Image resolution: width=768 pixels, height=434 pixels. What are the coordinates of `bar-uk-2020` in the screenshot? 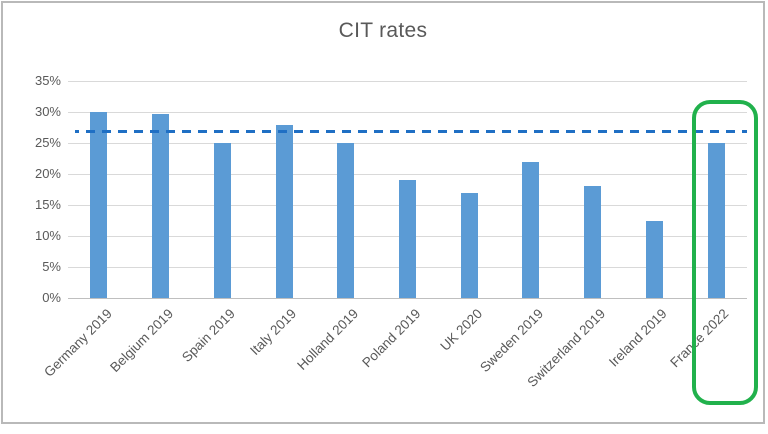 It's located at (469, 245).